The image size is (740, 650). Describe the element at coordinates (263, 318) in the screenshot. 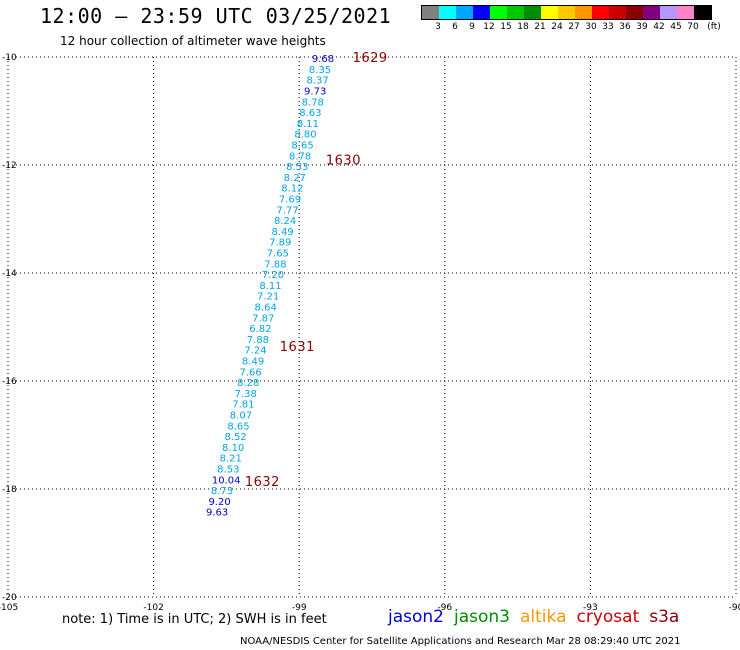

I see `wave-height-value: 7.87` at that location.